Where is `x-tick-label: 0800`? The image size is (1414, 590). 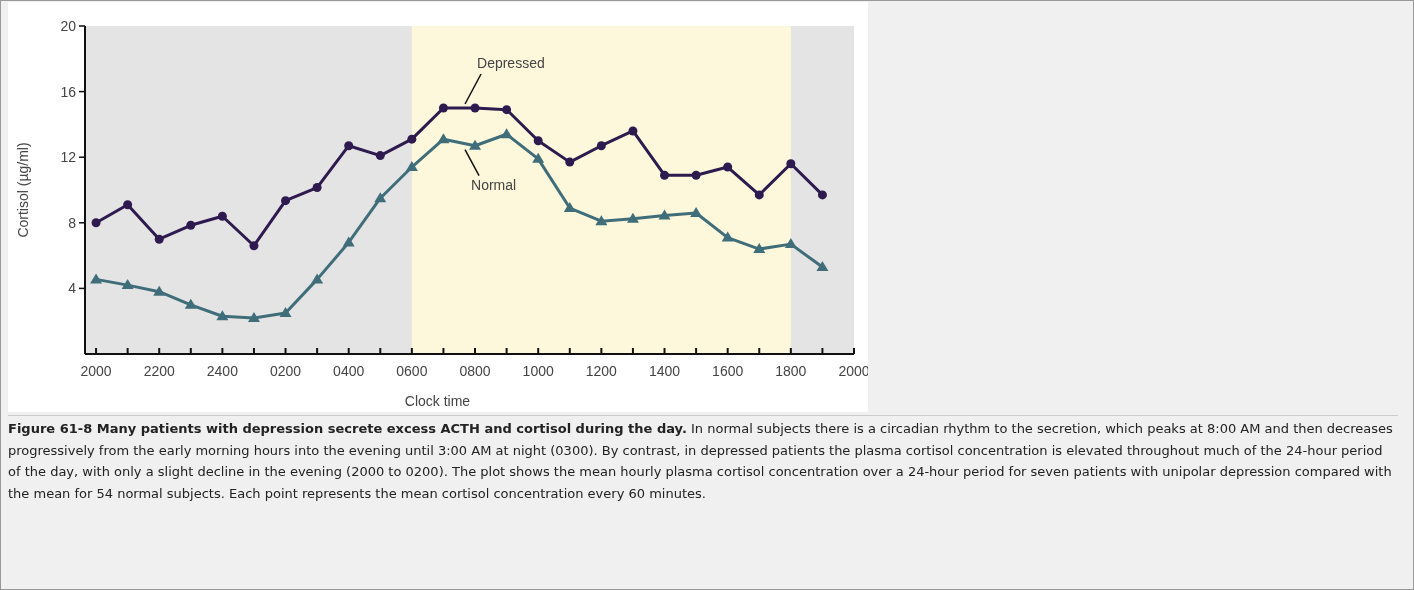
x-tick-label: 0800 is located at coordinates (475, 371).